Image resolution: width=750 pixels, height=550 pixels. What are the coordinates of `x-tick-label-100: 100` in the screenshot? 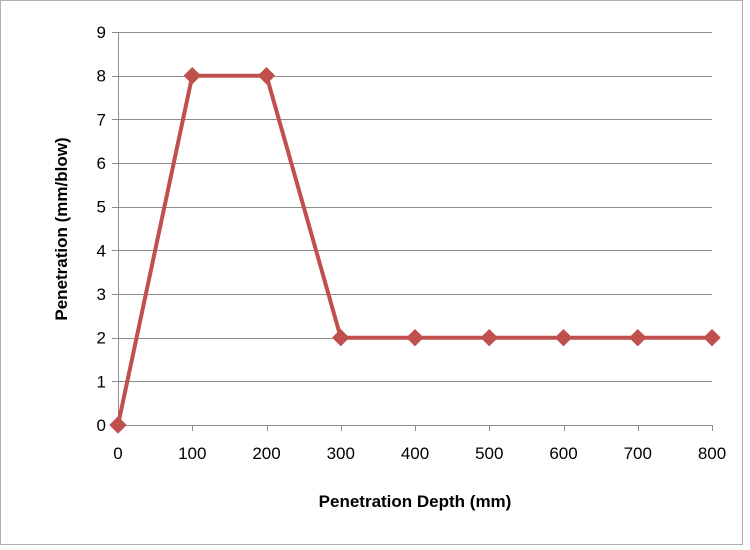 It's located at (192, 453).